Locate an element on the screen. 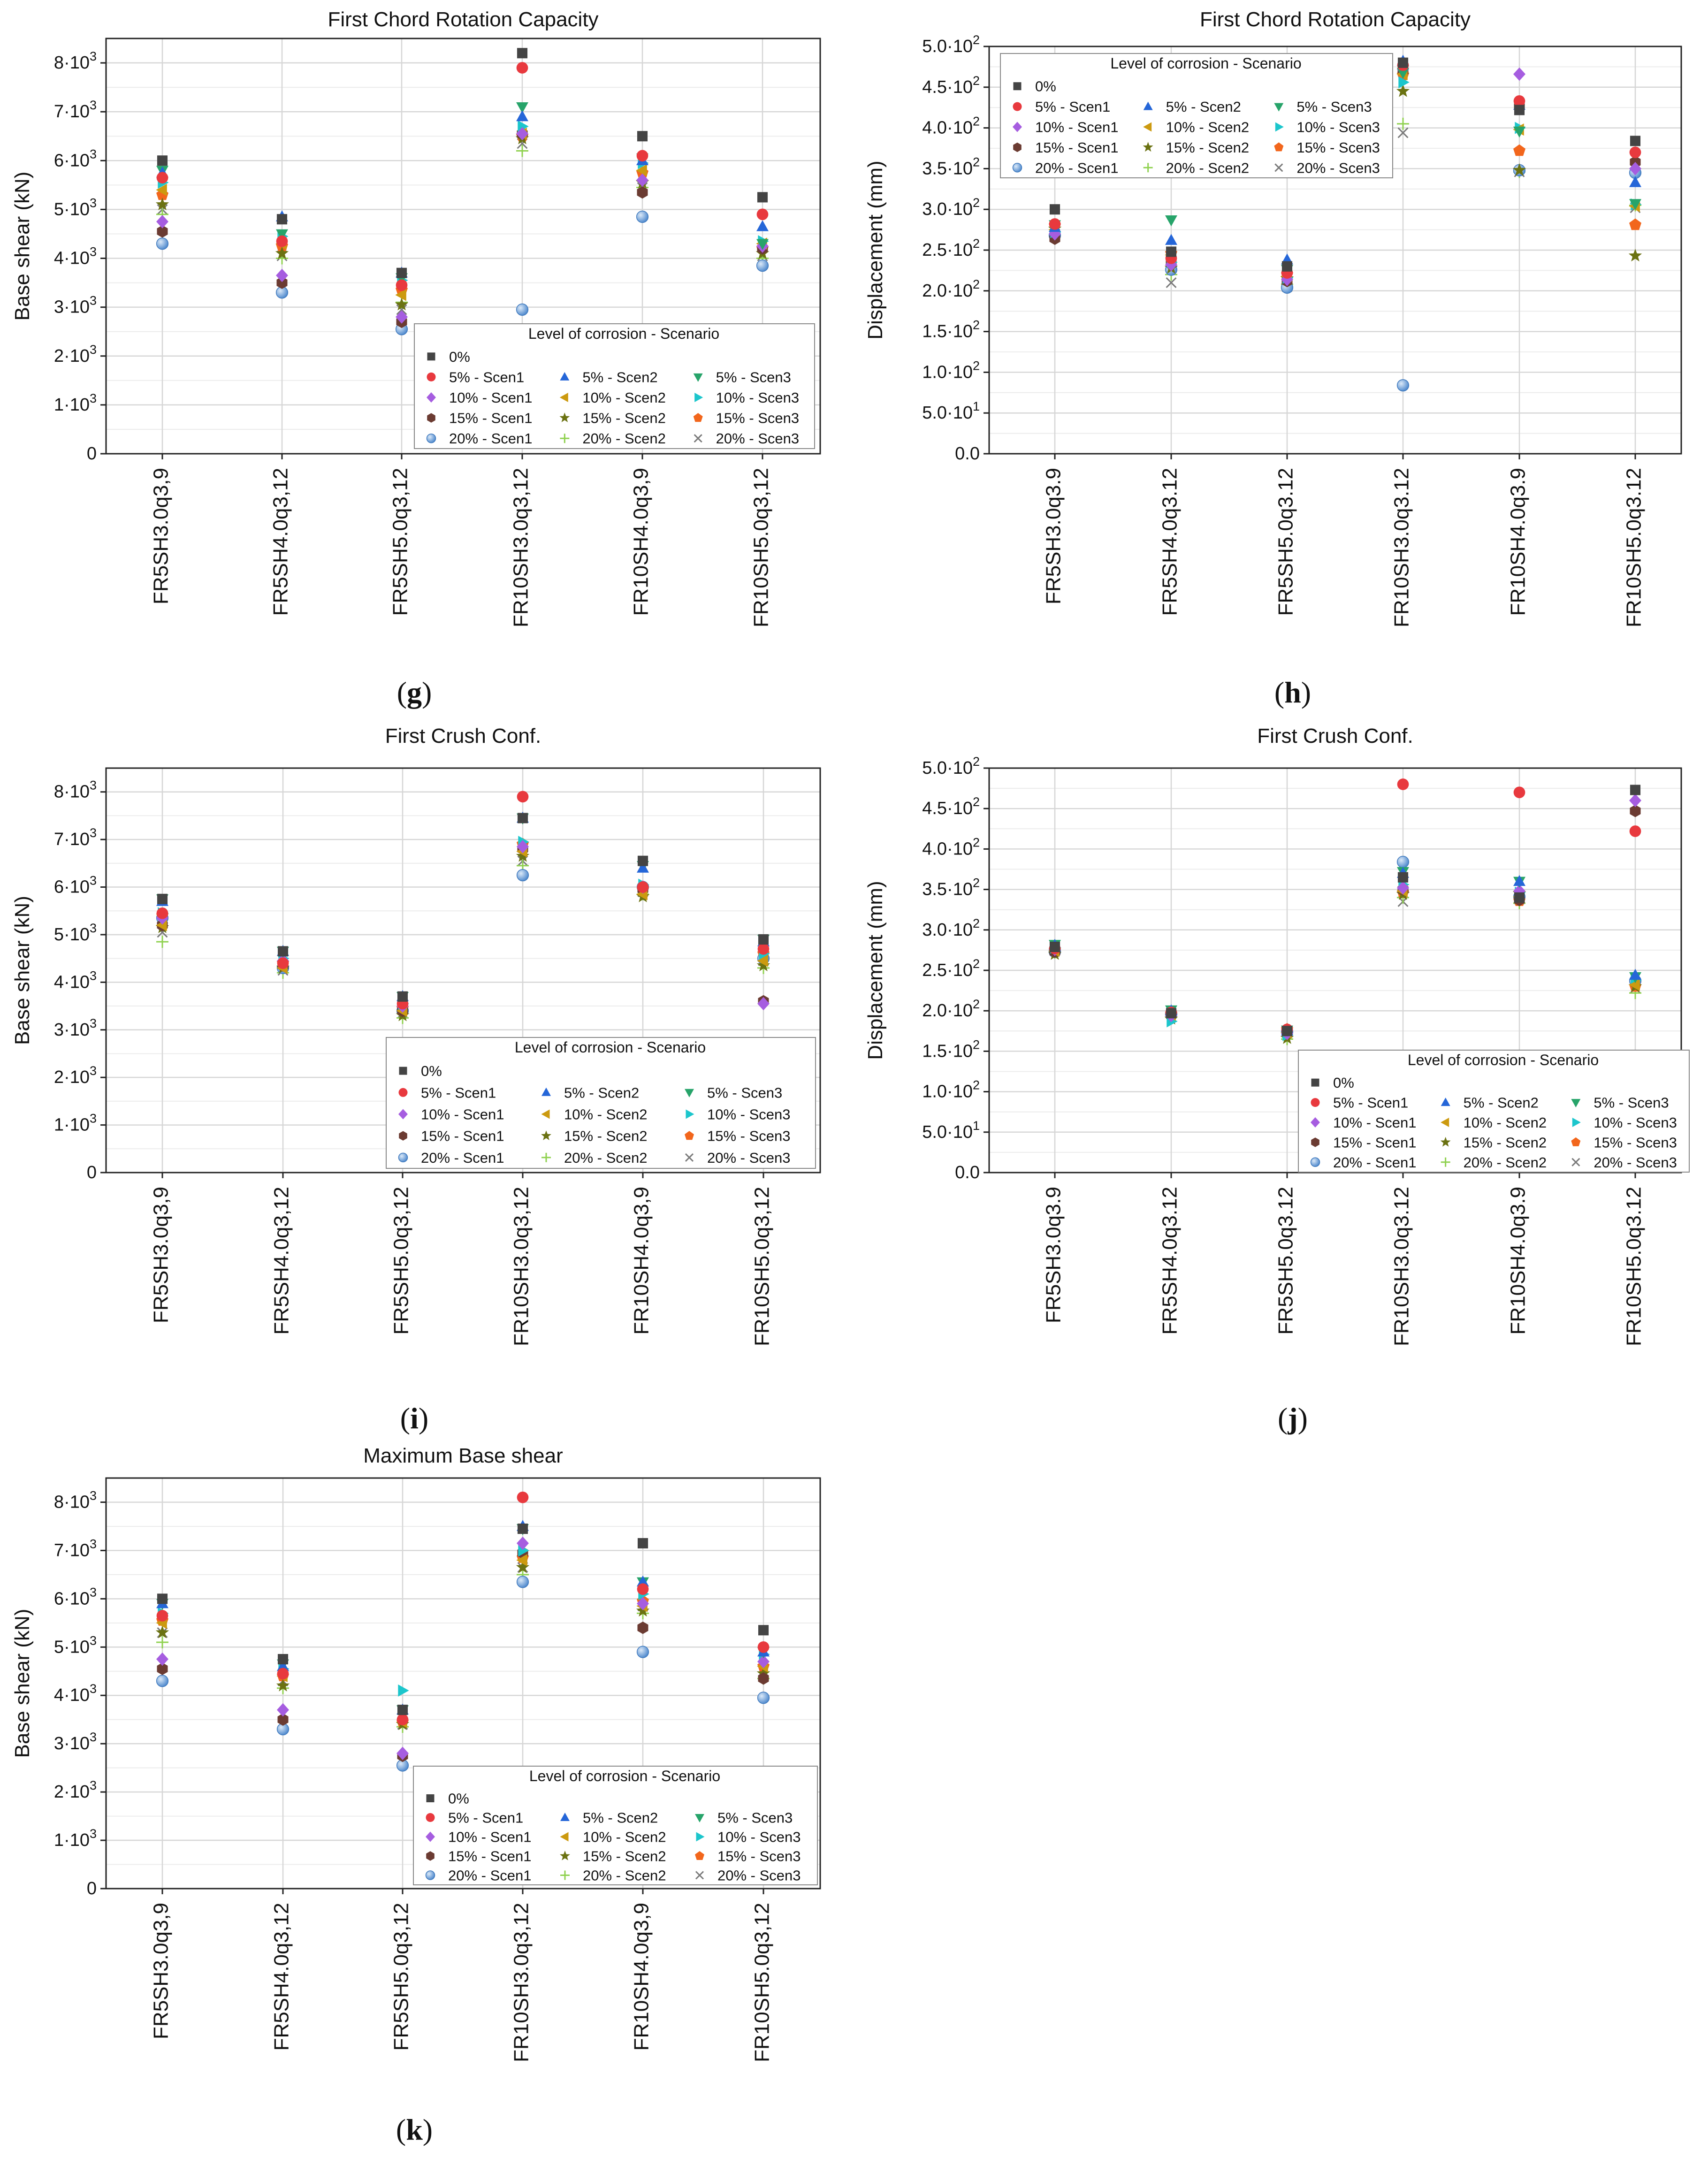  panel-letter-char: i is located at coordinates (414, 1418).